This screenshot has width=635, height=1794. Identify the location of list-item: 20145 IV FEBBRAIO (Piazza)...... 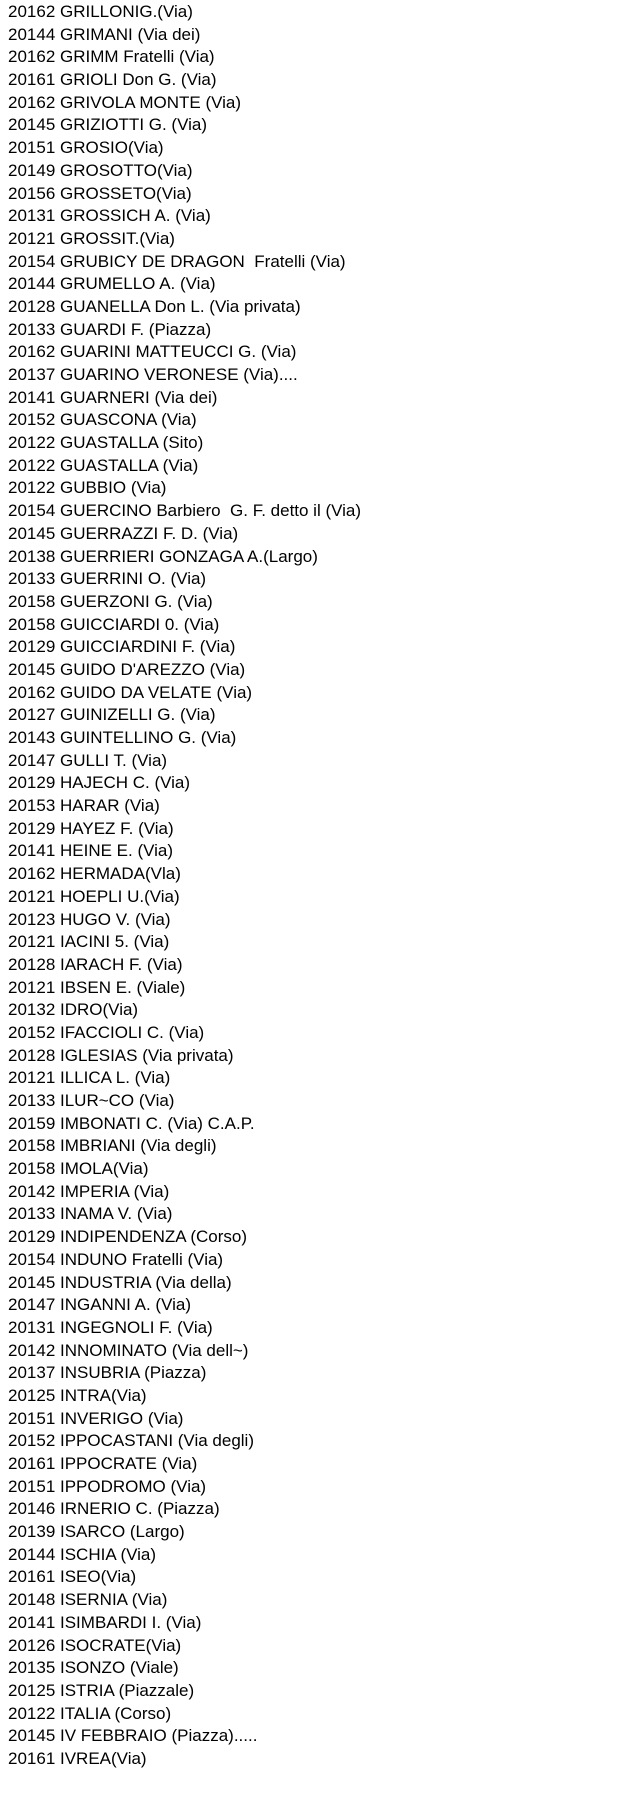
(133, 1736).